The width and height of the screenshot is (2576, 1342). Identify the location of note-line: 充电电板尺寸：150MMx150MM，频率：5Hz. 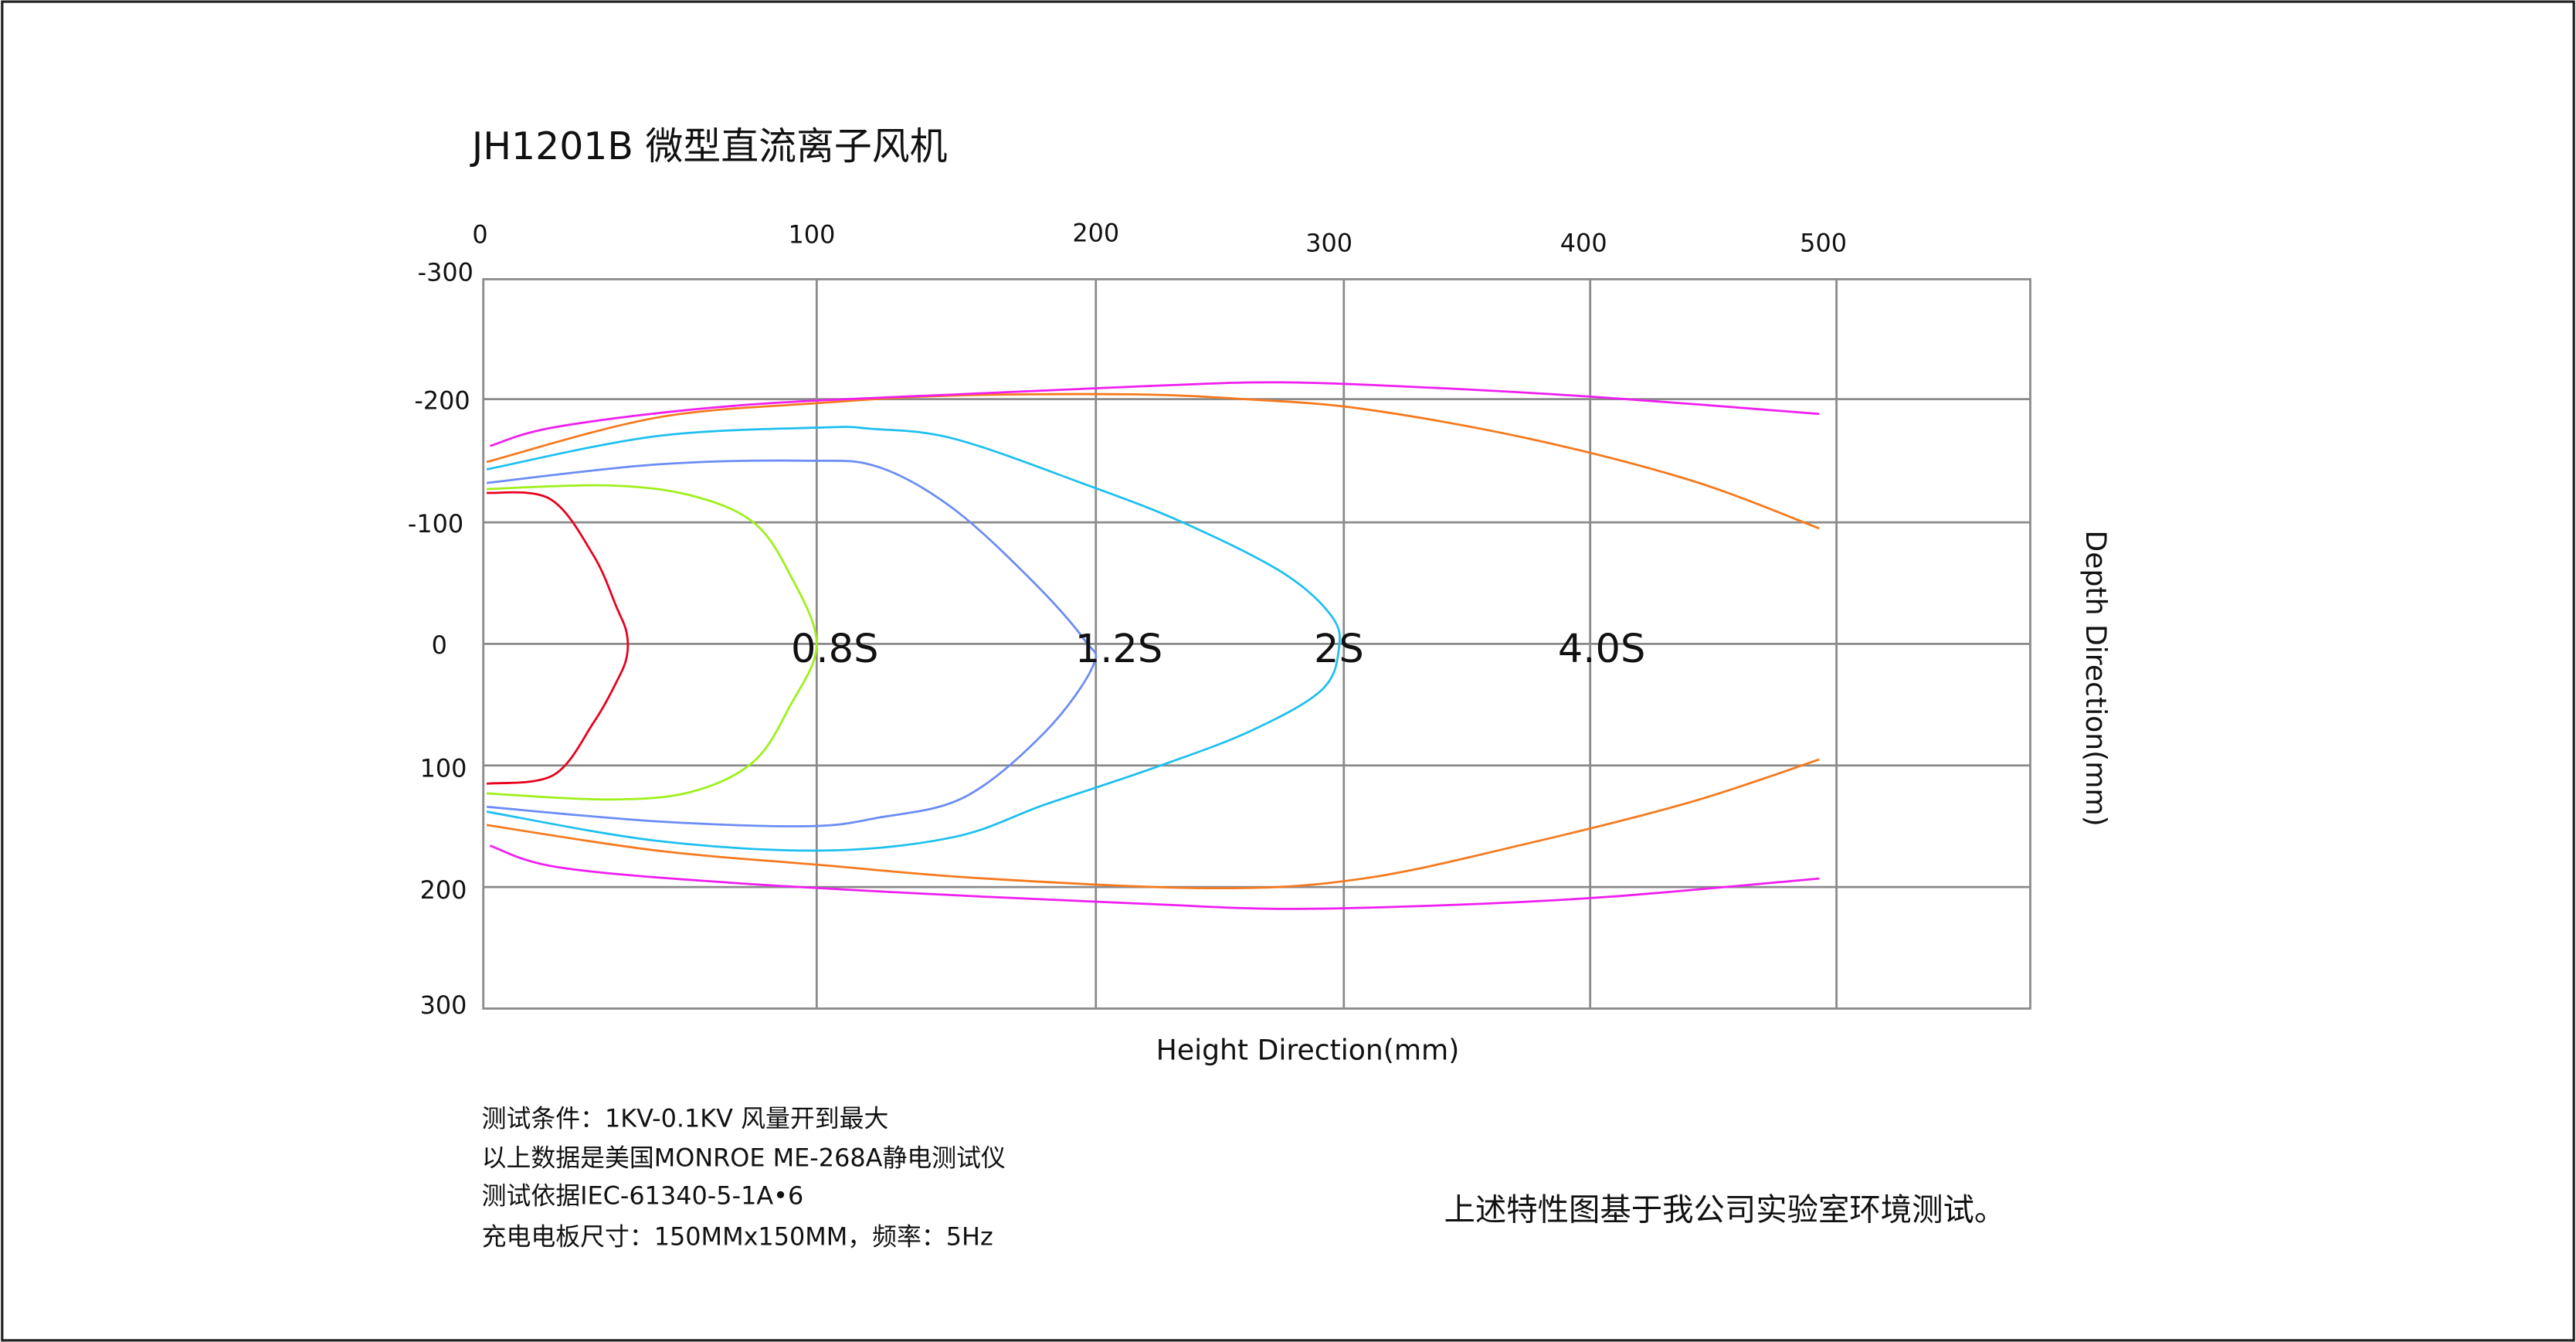
(737, 1237).